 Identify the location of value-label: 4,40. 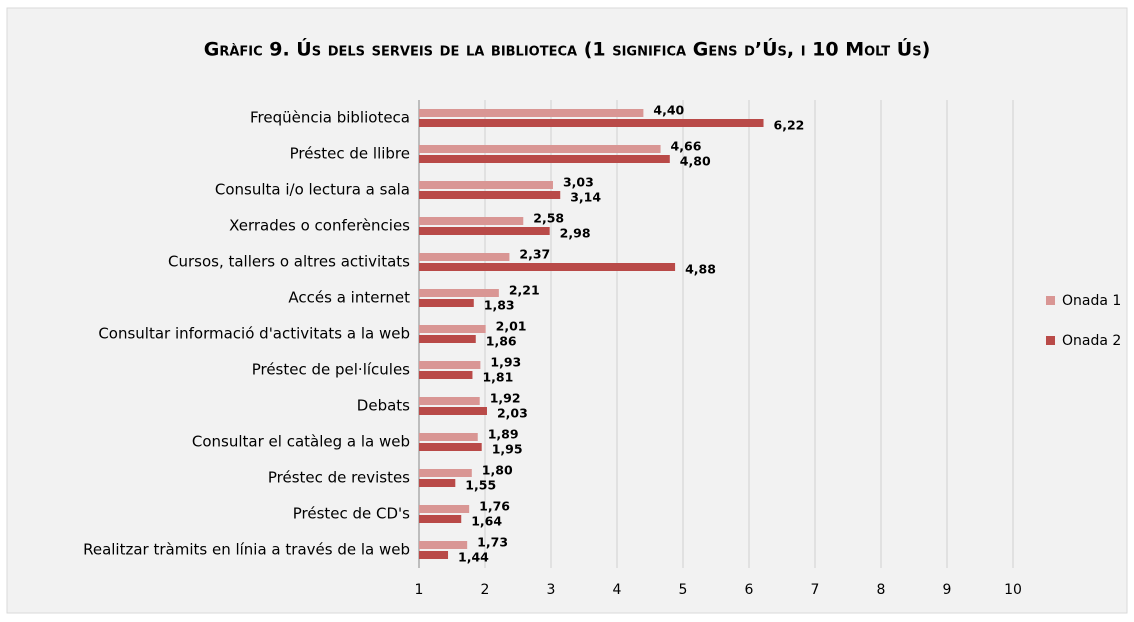
(668, 110).